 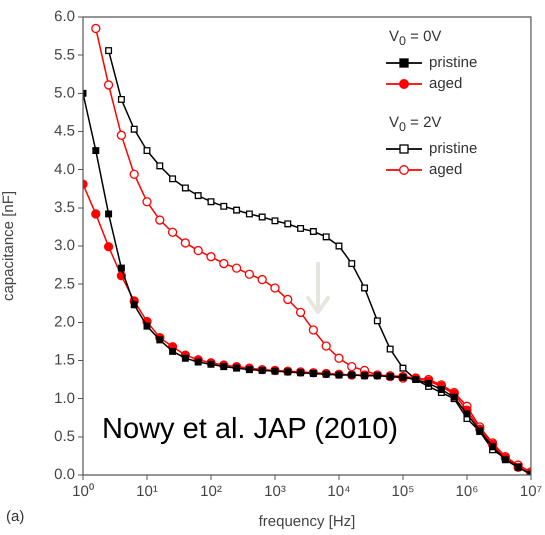 What do you see at coordinates (64, 55) in the screenshot?
I see `y-tick-label: 5.5` at bounding box center [64, 55].